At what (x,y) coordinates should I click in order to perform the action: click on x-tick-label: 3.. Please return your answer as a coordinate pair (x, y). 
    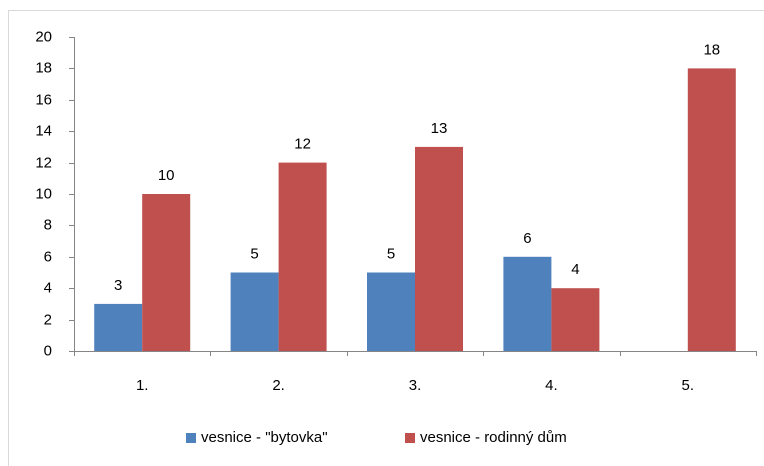
    Looking at the image, I should click on (415, 385).